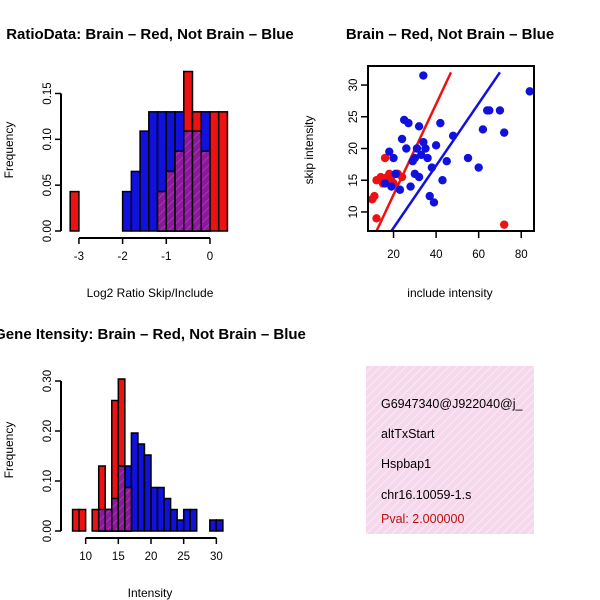 This screenshot has width=600, height=600. I want to click on x-tick-label: 10, so click(85, 557).